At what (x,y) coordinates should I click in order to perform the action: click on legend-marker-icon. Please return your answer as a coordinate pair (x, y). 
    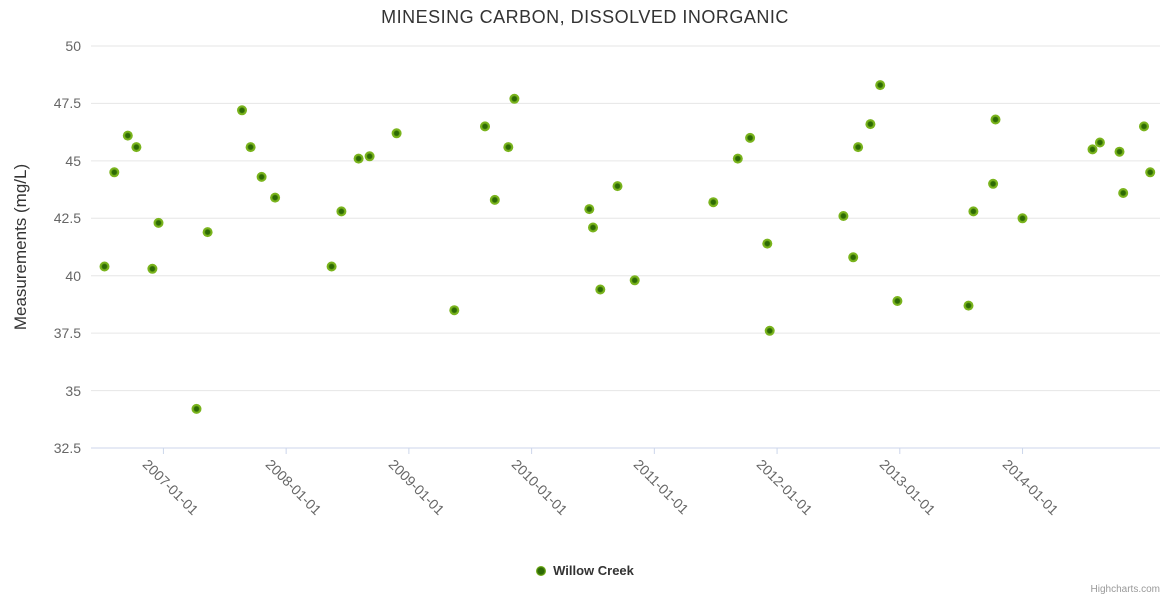
    Looking at the image, I should click on (541, 570).